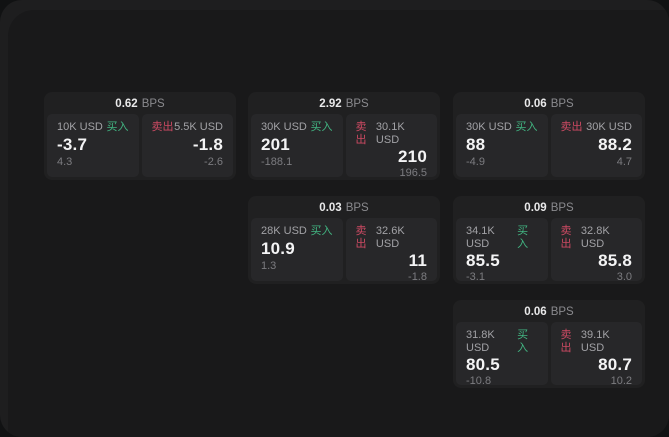  Describe the element at coordinates (596, 145) in the screenshot. I see `sell-tile: 卖出 30K USD 88.2 4.7` at that location.